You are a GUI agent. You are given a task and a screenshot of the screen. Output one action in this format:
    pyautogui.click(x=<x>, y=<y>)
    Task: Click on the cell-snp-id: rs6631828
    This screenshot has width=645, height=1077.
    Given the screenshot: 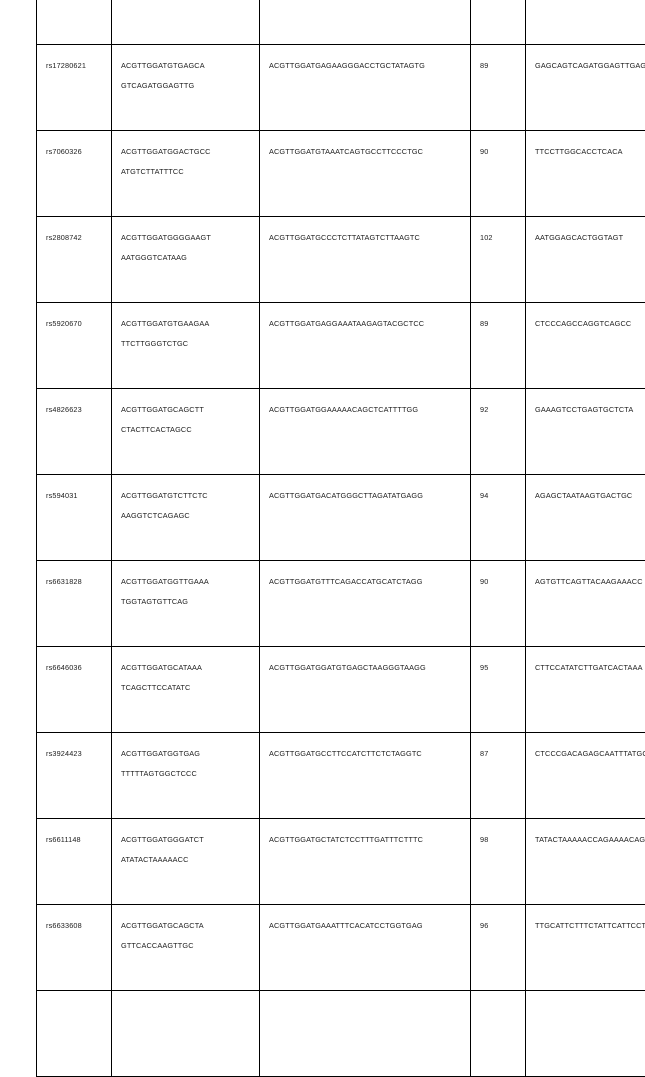 What is the action you would take?
    pyautogui.click(x=74, y=604)
    